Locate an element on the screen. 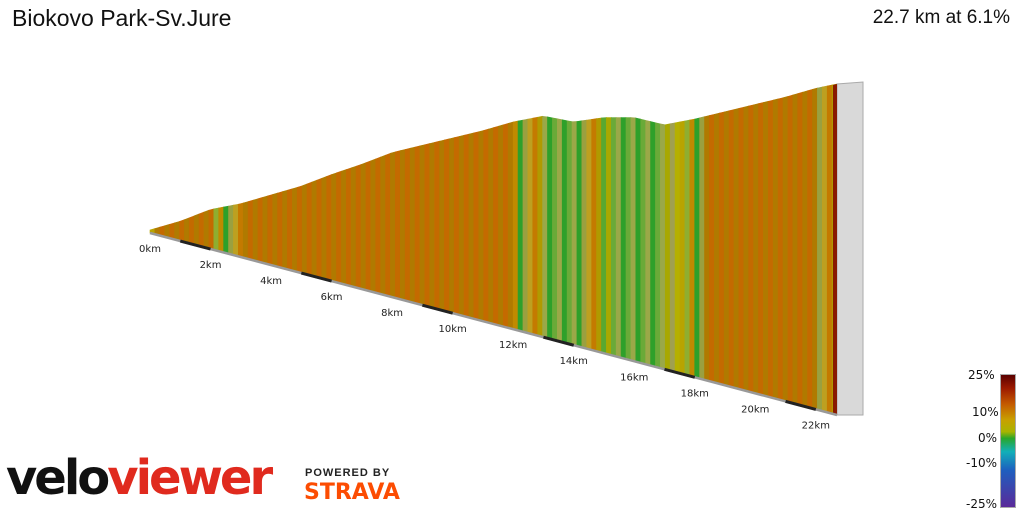  veloviewer-logo: veloviewer is located at coordinates (139, 478).